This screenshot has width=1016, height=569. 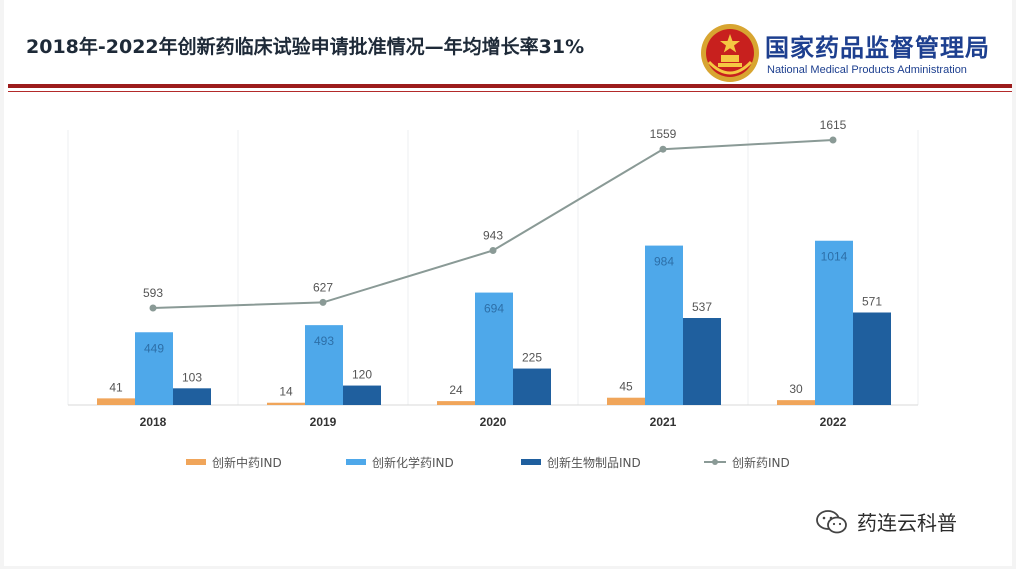 What do you see at coordinates (796, 389) in the screenshot?
I see `data-label: 30` at bounding box center [796, 389].